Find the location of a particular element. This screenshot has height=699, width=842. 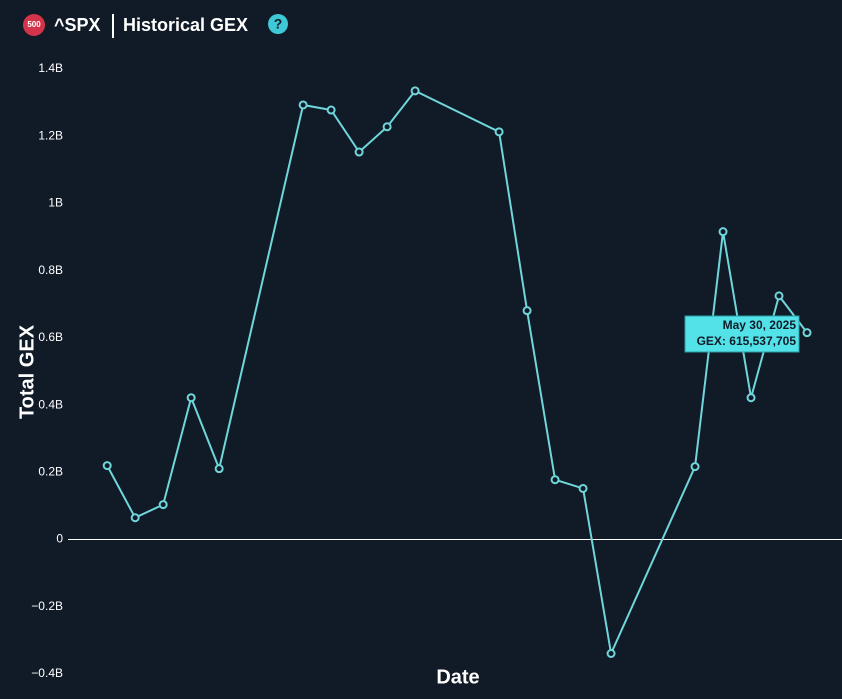

y-tick-label: −0.4B is located at coordinates (47, 673).